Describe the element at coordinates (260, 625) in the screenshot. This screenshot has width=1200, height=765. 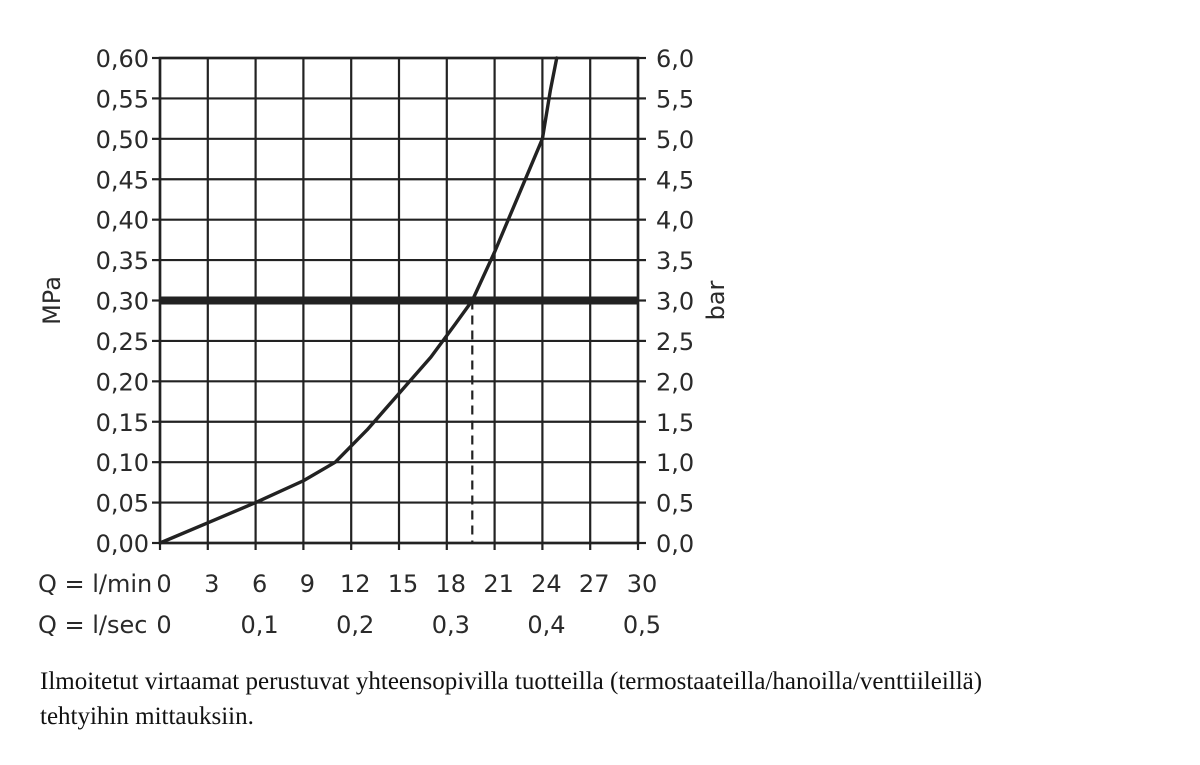
I see `x-tick-label-lsec: 0,1` at that location.